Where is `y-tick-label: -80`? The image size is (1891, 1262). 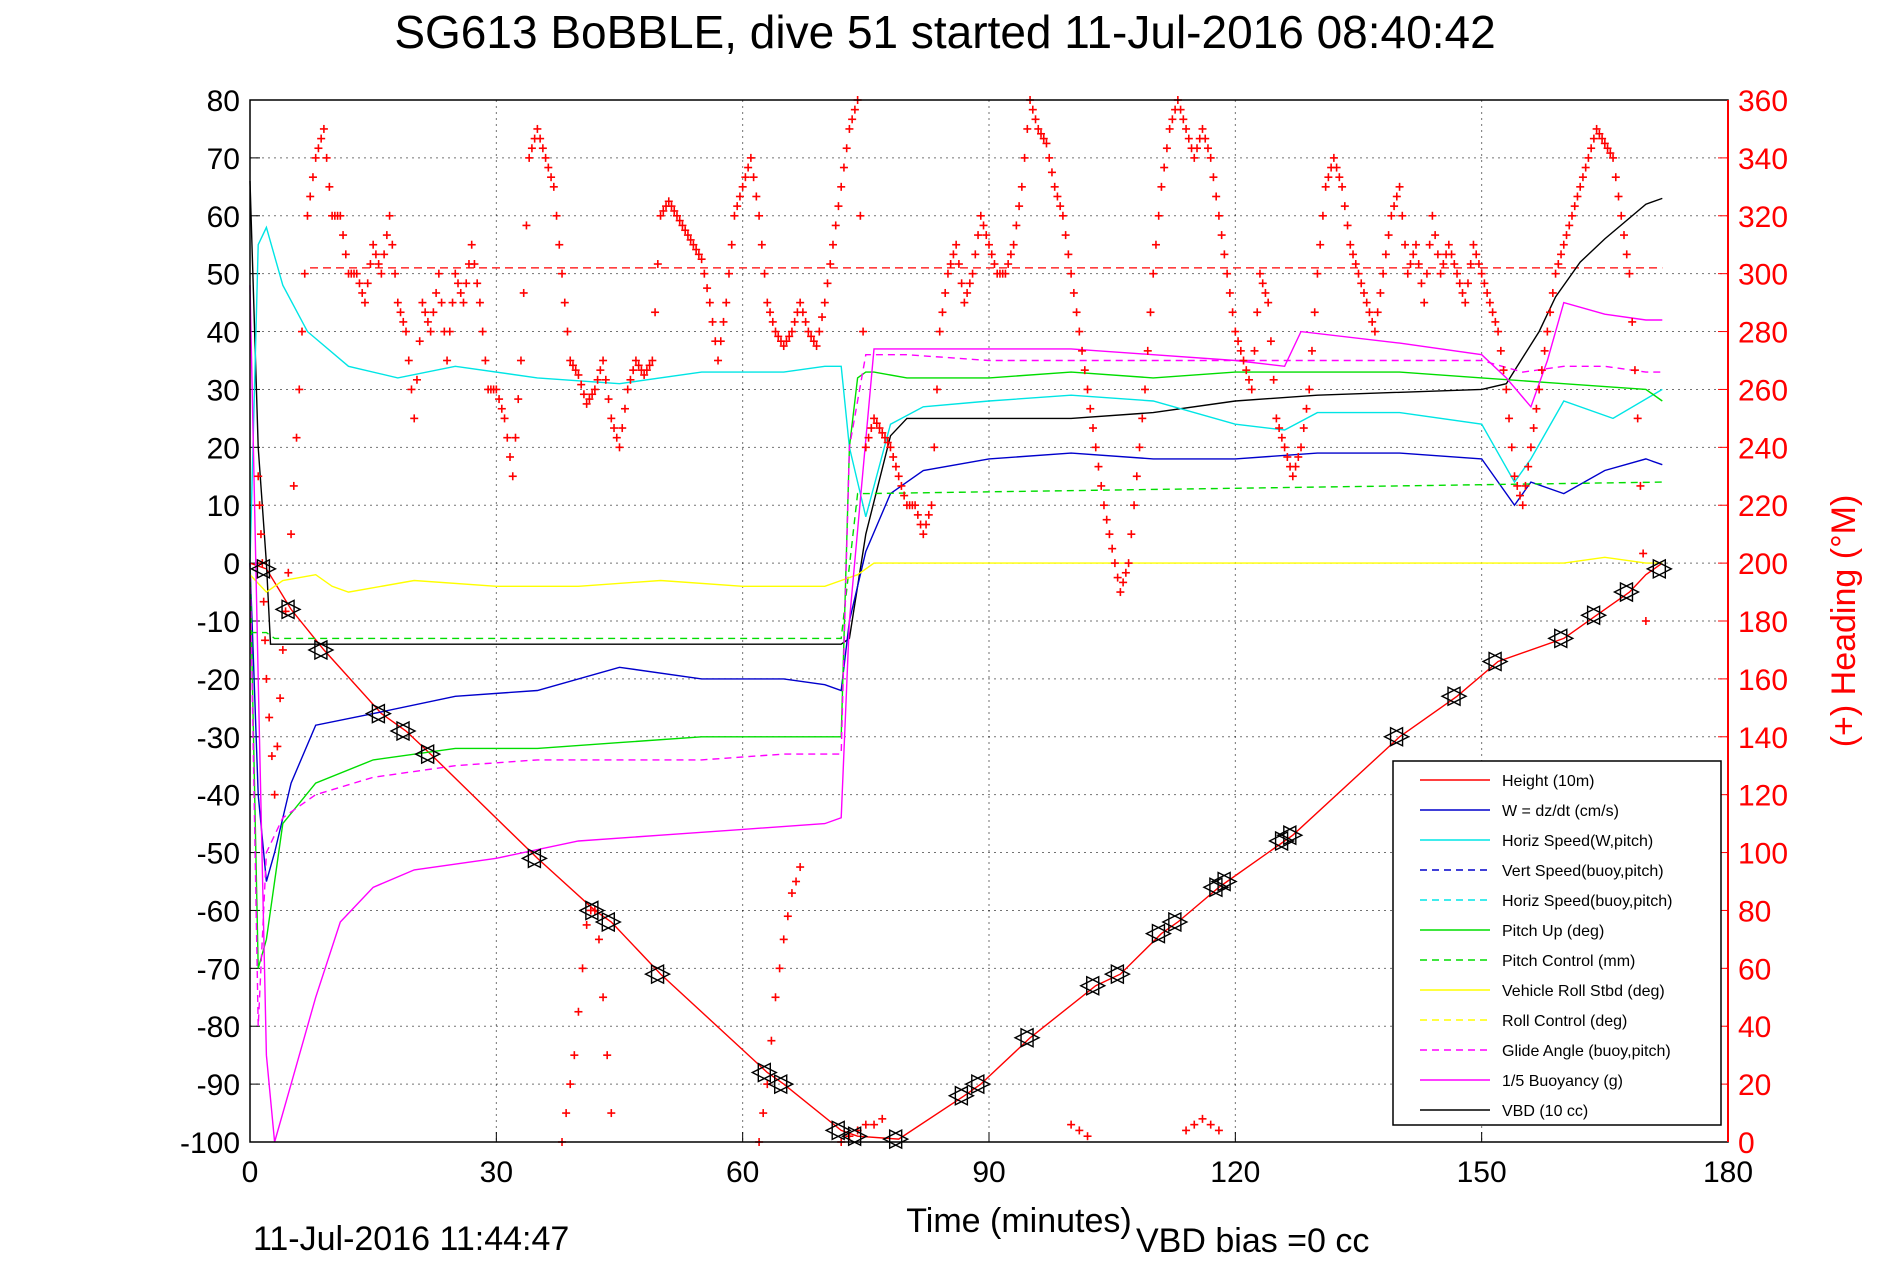 y-tick-label: -80 is located at coordinates (218, 1027).